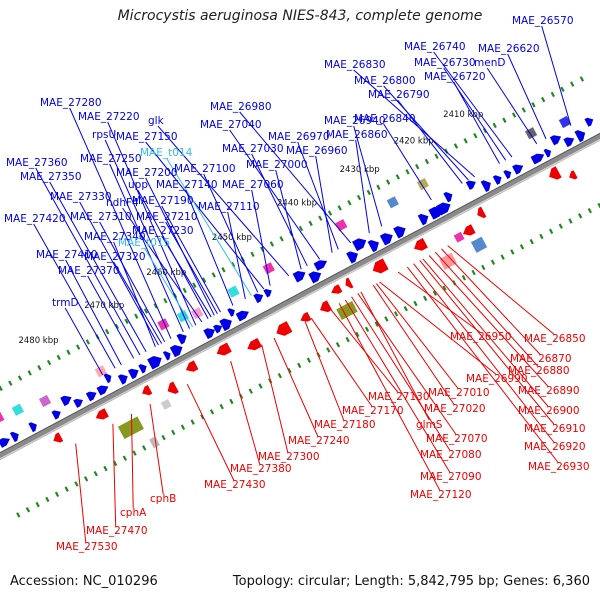  I want to click on gene-label: MAE_26890, so click(549, 391).